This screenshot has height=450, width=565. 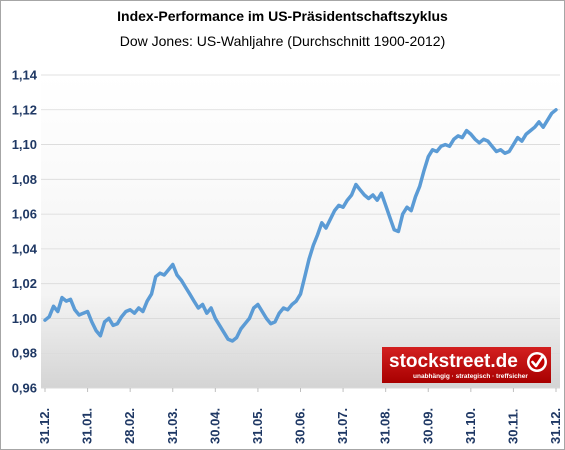 I want to click on logo-tagline: unabhängig · strategisch · treffsicher, so click(x=470, y=376).